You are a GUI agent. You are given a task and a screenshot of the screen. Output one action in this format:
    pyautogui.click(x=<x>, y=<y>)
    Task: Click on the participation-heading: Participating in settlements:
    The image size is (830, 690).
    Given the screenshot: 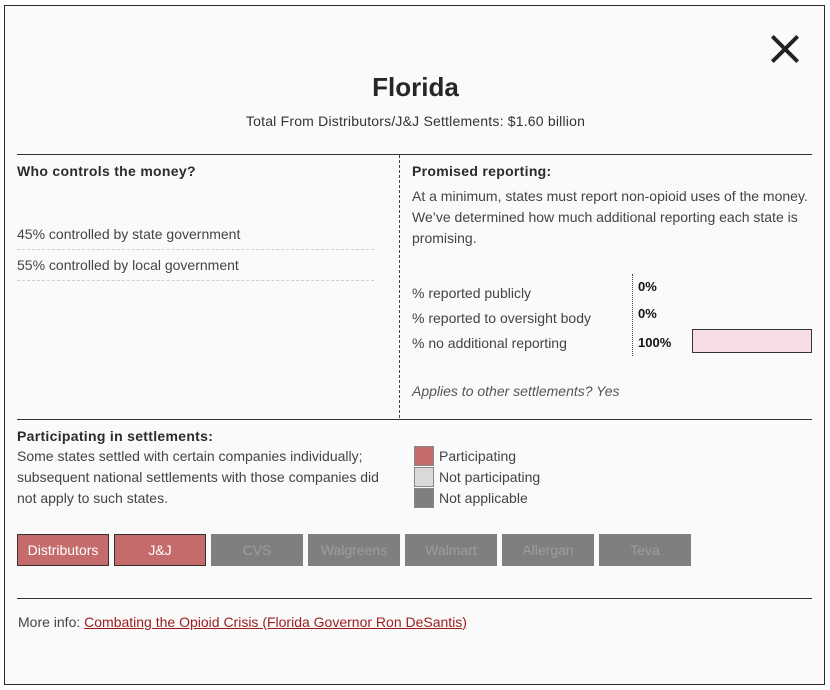 What is the action you would take?
    pyautogui.click(x=115, y=436)
    